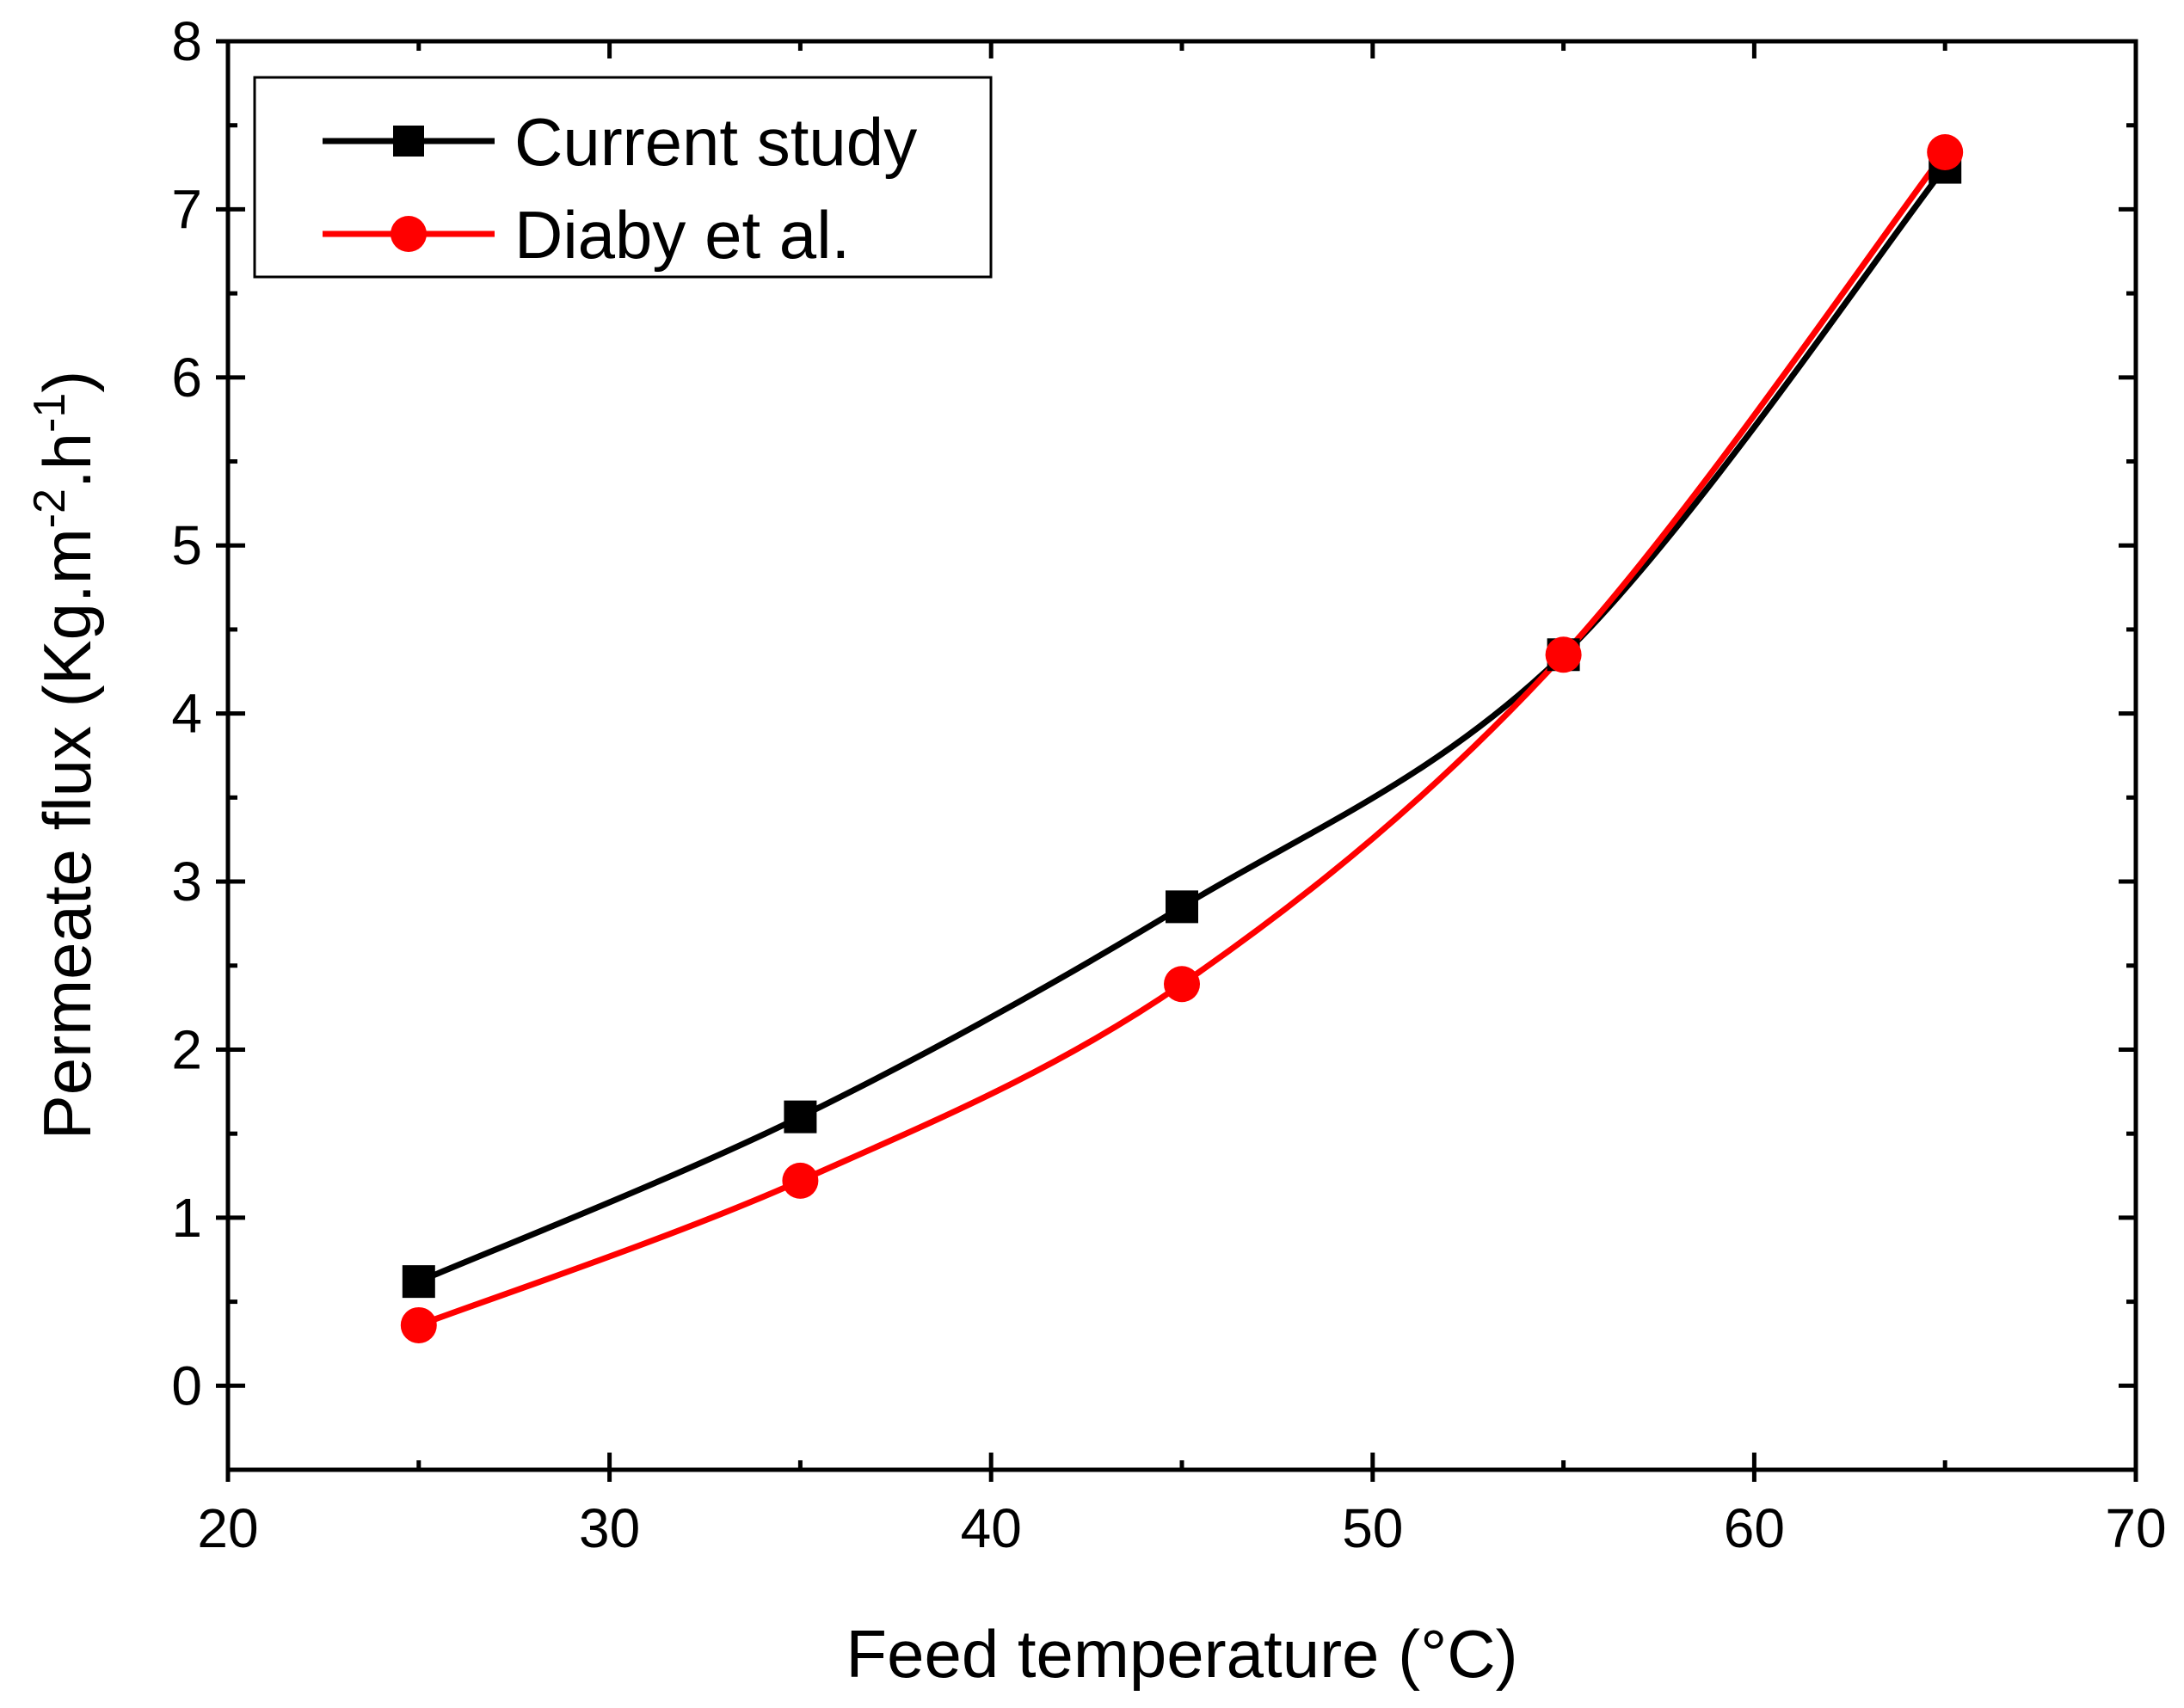 The height and width of the screenshot is (1708, 2184). What do you see at coordinates (610, 1528) in the screenshot?
I see `x-tick-label: 30` at bounding box center [610, 1528].